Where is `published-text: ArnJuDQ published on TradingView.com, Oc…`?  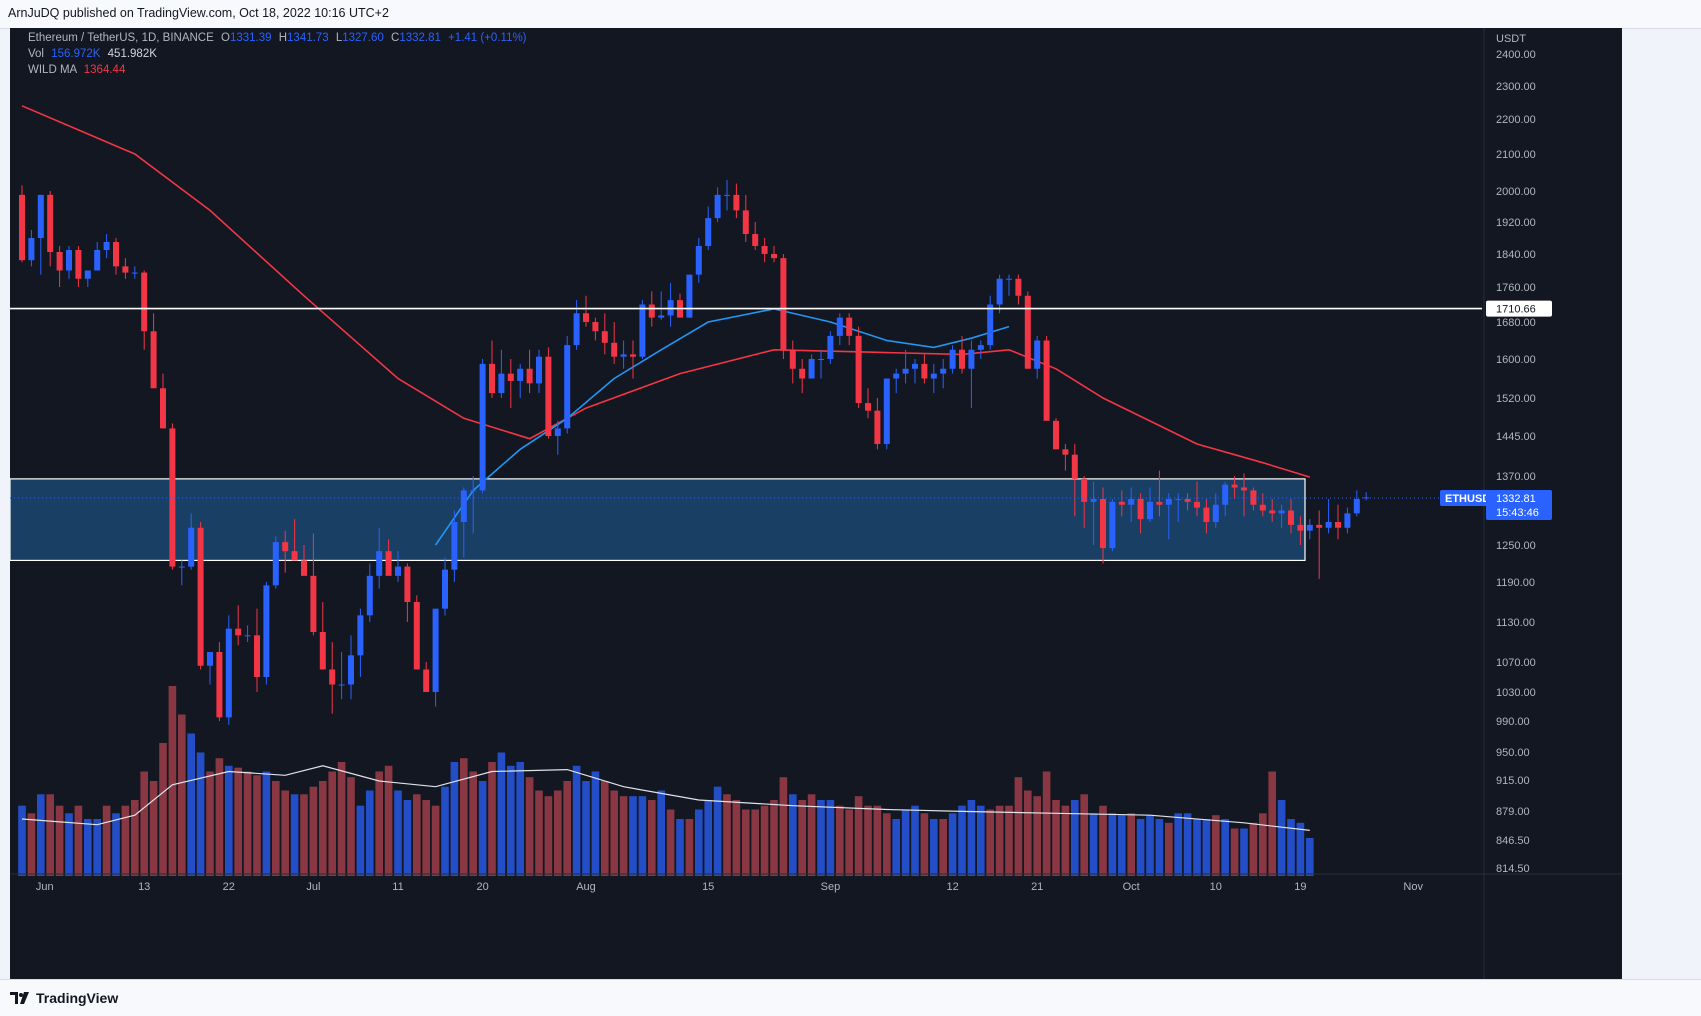
published-text: ArnJuDQ published on TradingView.com, Oc… is located at coordinates (198, 13).